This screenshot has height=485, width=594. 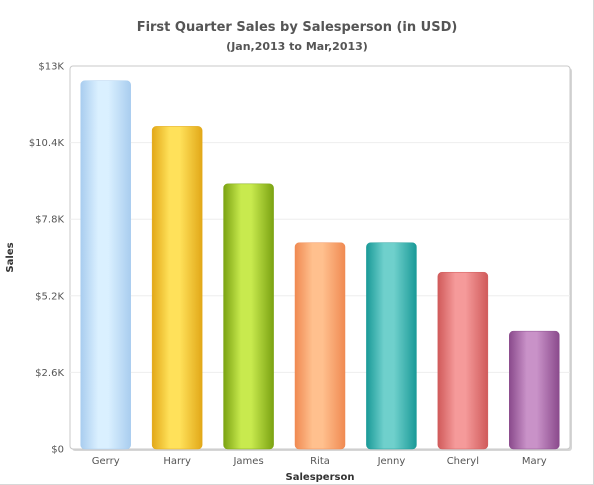 I want to click on bar-rita, so click(x=320, y=346).